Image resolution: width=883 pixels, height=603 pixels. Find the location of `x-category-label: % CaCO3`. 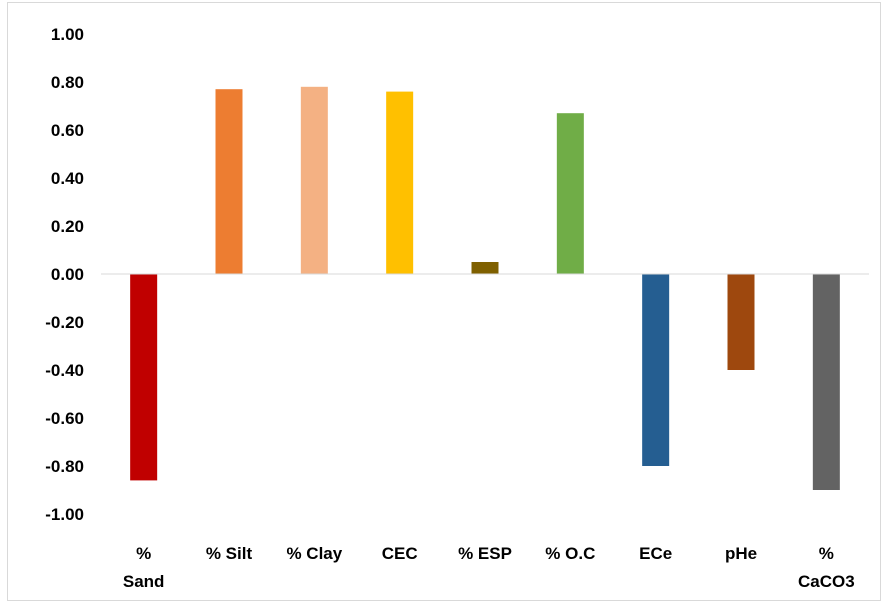

x-category-label: % CaCO3 is located at coordinates (826, 567).